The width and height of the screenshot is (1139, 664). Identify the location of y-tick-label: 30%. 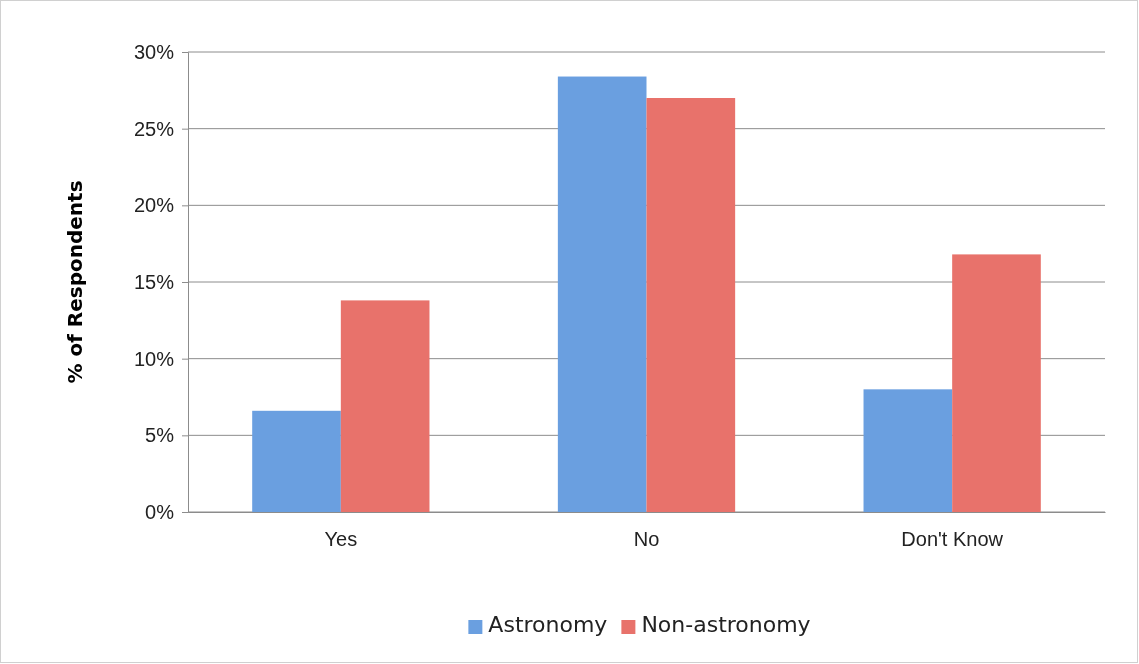
(154, 51).